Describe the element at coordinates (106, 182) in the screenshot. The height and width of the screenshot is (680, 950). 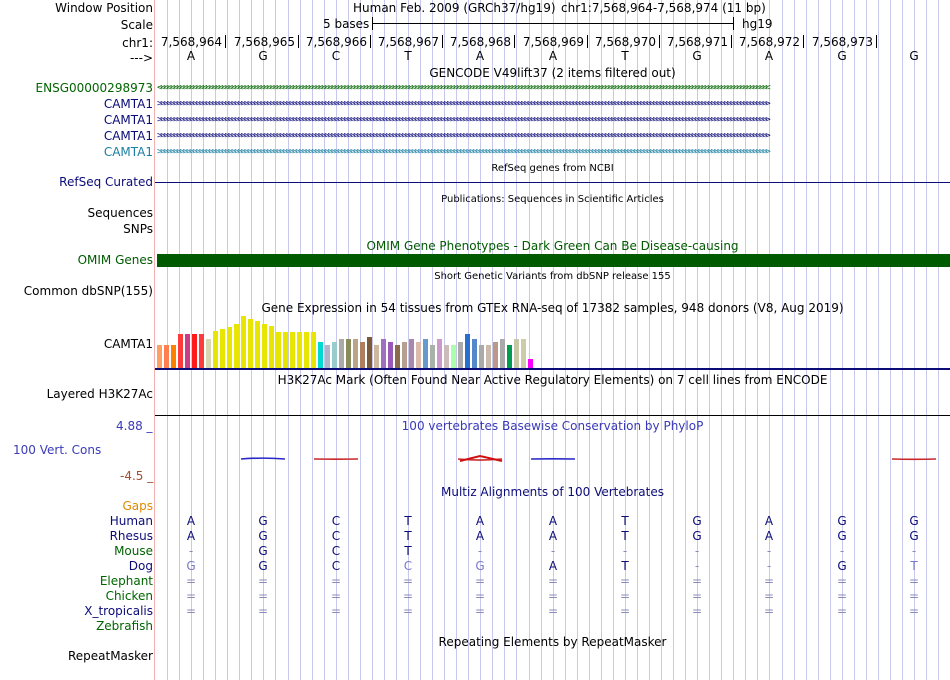
I see `refseq-label: RefSeq Curated` at that location.